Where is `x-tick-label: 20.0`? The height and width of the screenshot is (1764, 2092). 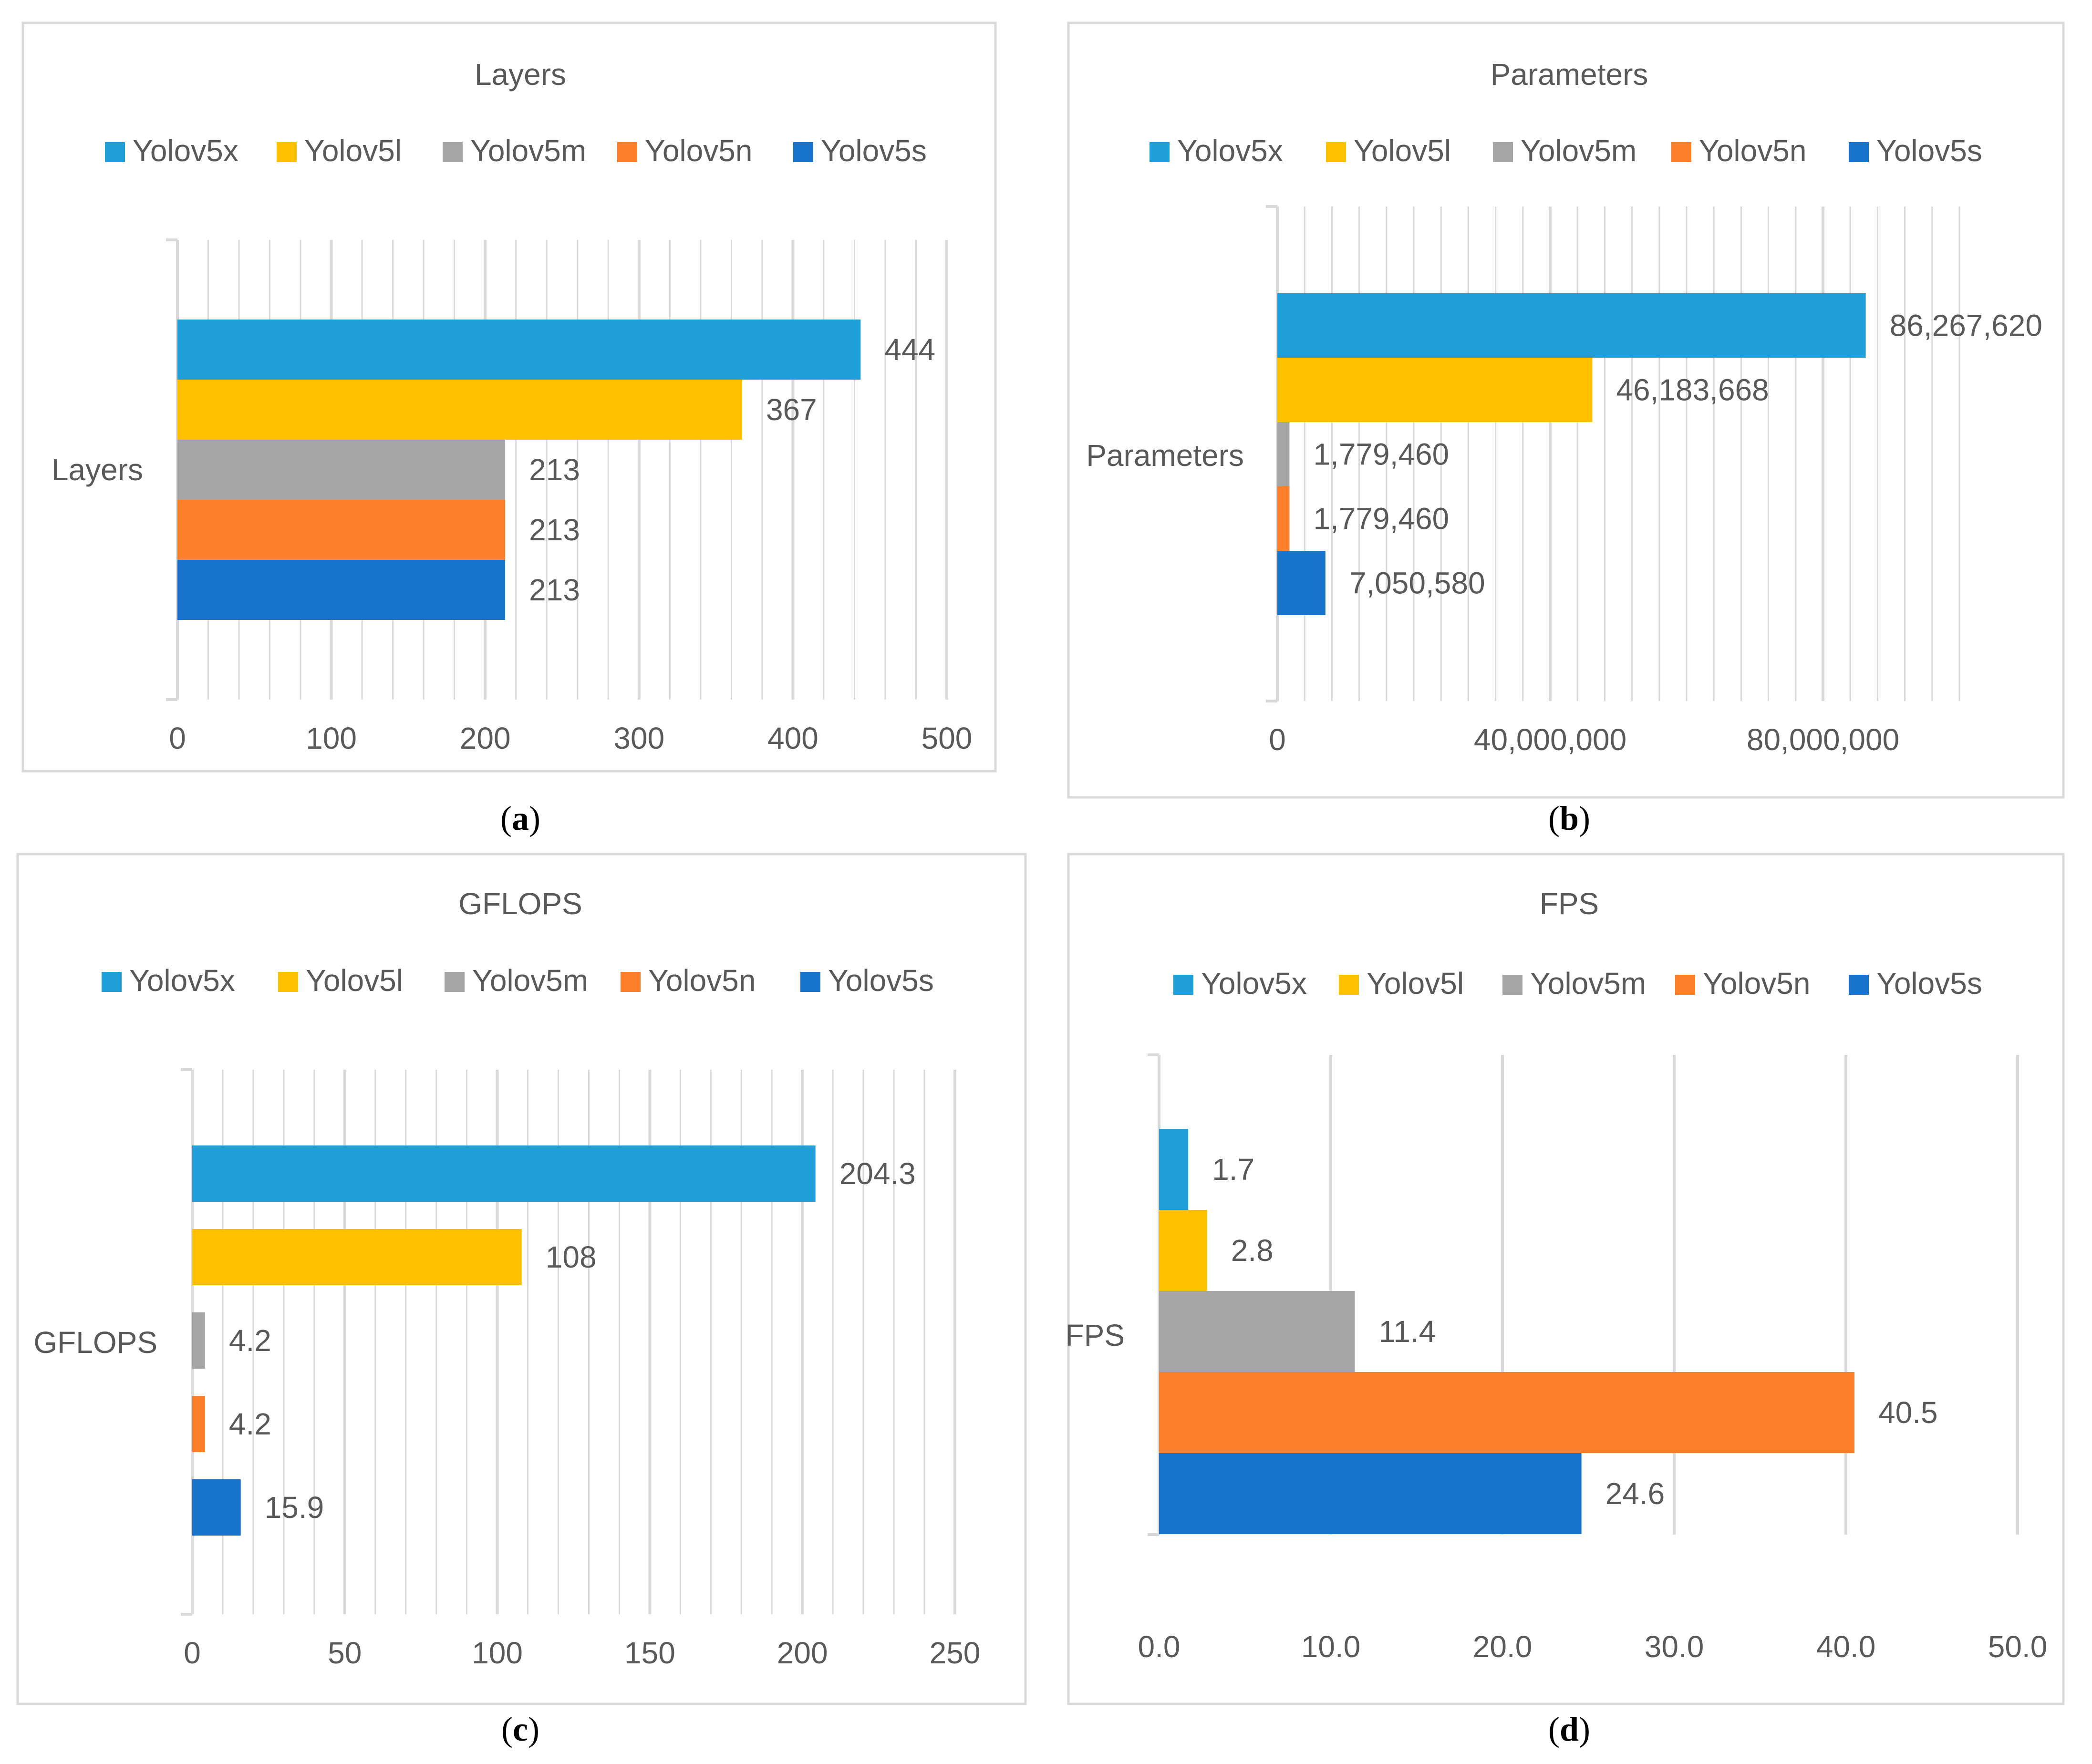 x-tick-label: 20.0 is located at coordinates (1503, 1647).